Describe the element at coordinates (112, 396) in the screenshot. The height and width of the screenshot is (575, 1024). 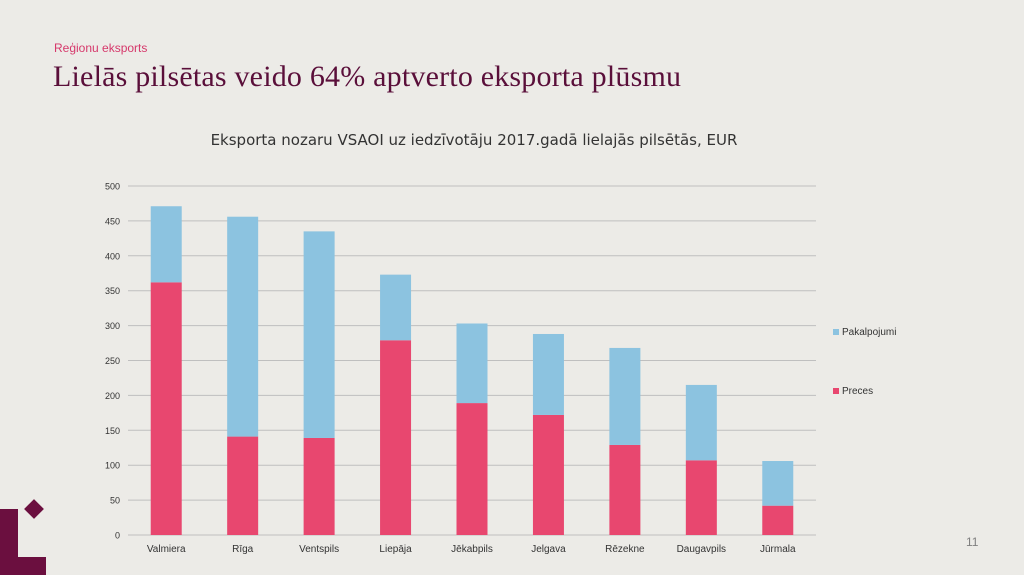
I see `y-tick-label: 200` at that location.